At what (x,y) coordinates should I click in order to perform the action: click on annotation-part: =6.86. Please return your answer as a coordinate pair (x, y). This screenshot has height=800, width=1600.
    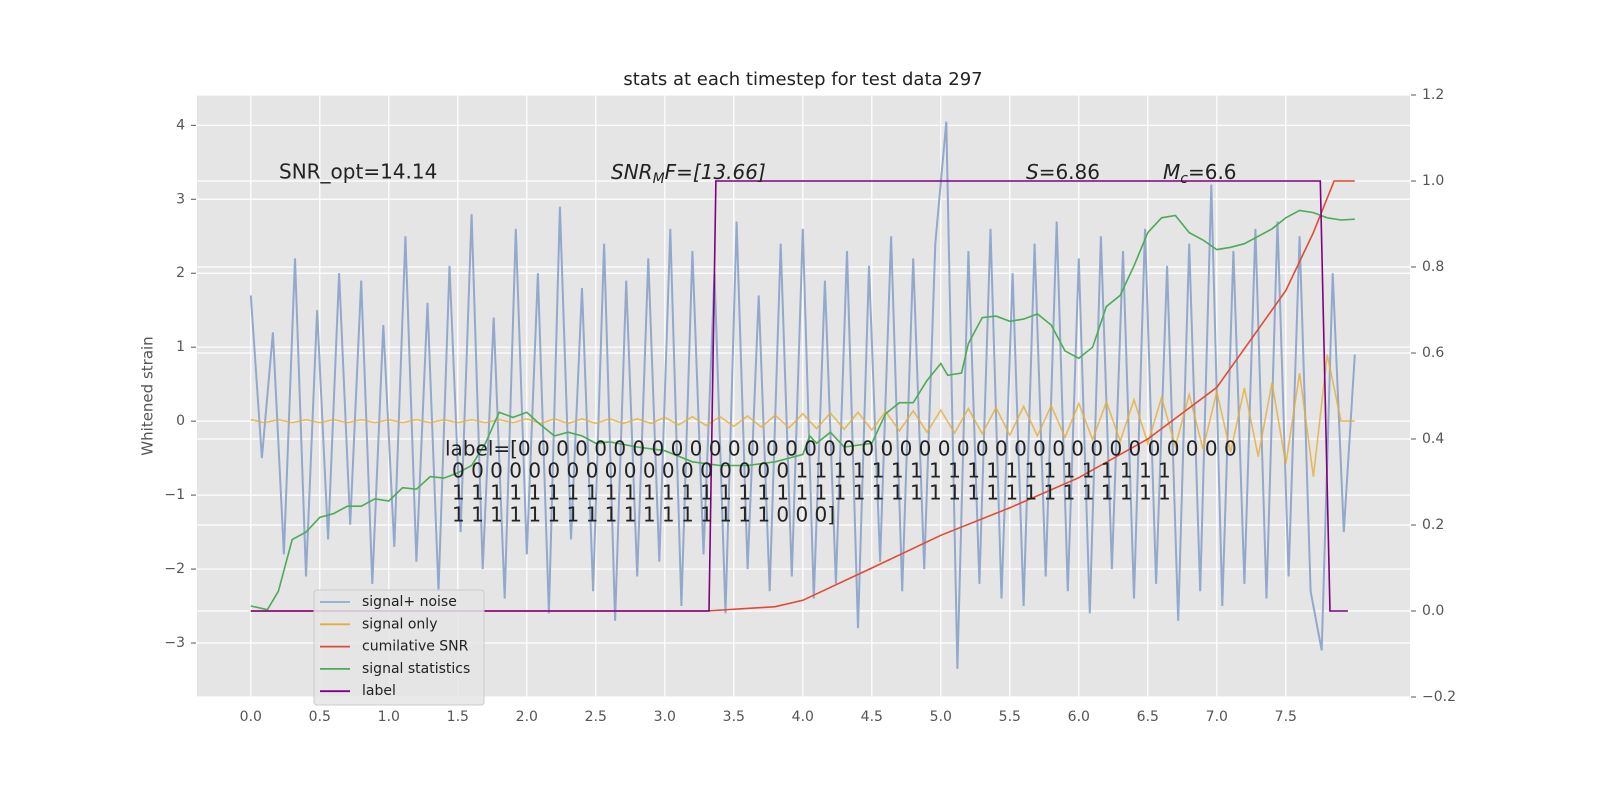
    Looking at the image, I should click on (1069, 172).